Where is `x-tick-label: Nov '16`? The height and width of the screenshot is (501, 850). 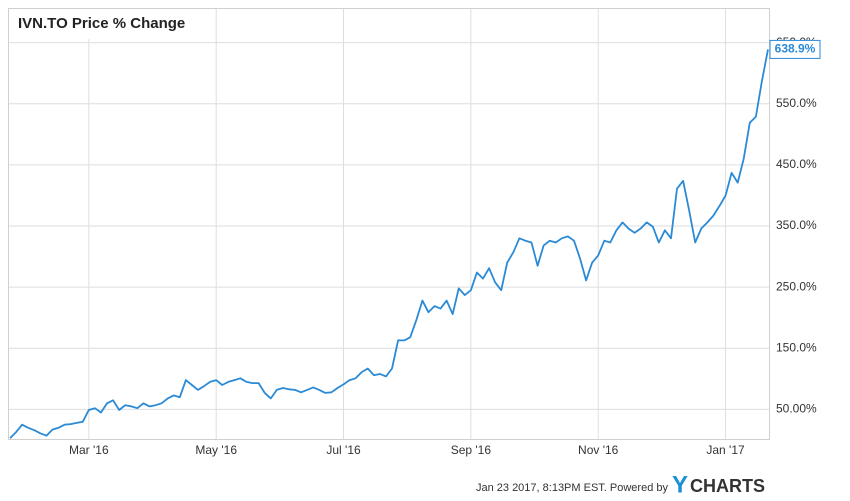 x-tick-label: Nov '16 is located at coordinates (598, 450).